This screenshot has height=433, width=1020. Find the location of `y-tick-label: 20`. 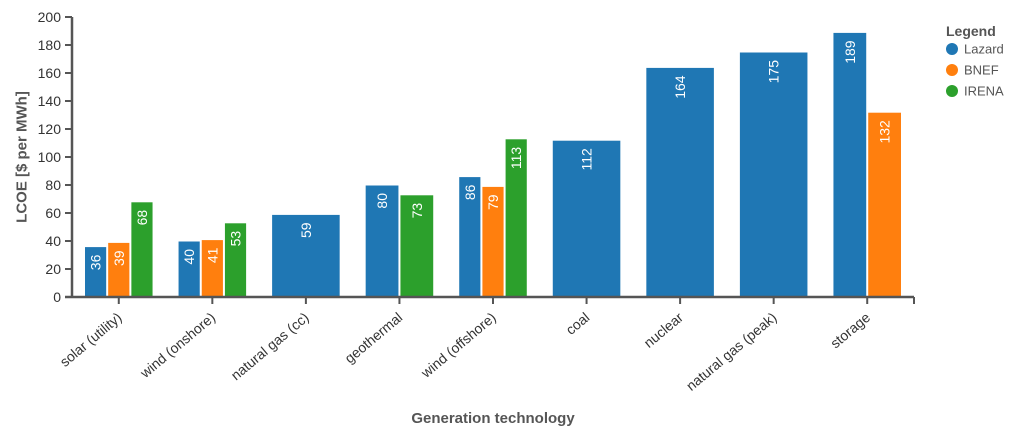

y-tick-label: 20 is located at coordinates (53, 269).